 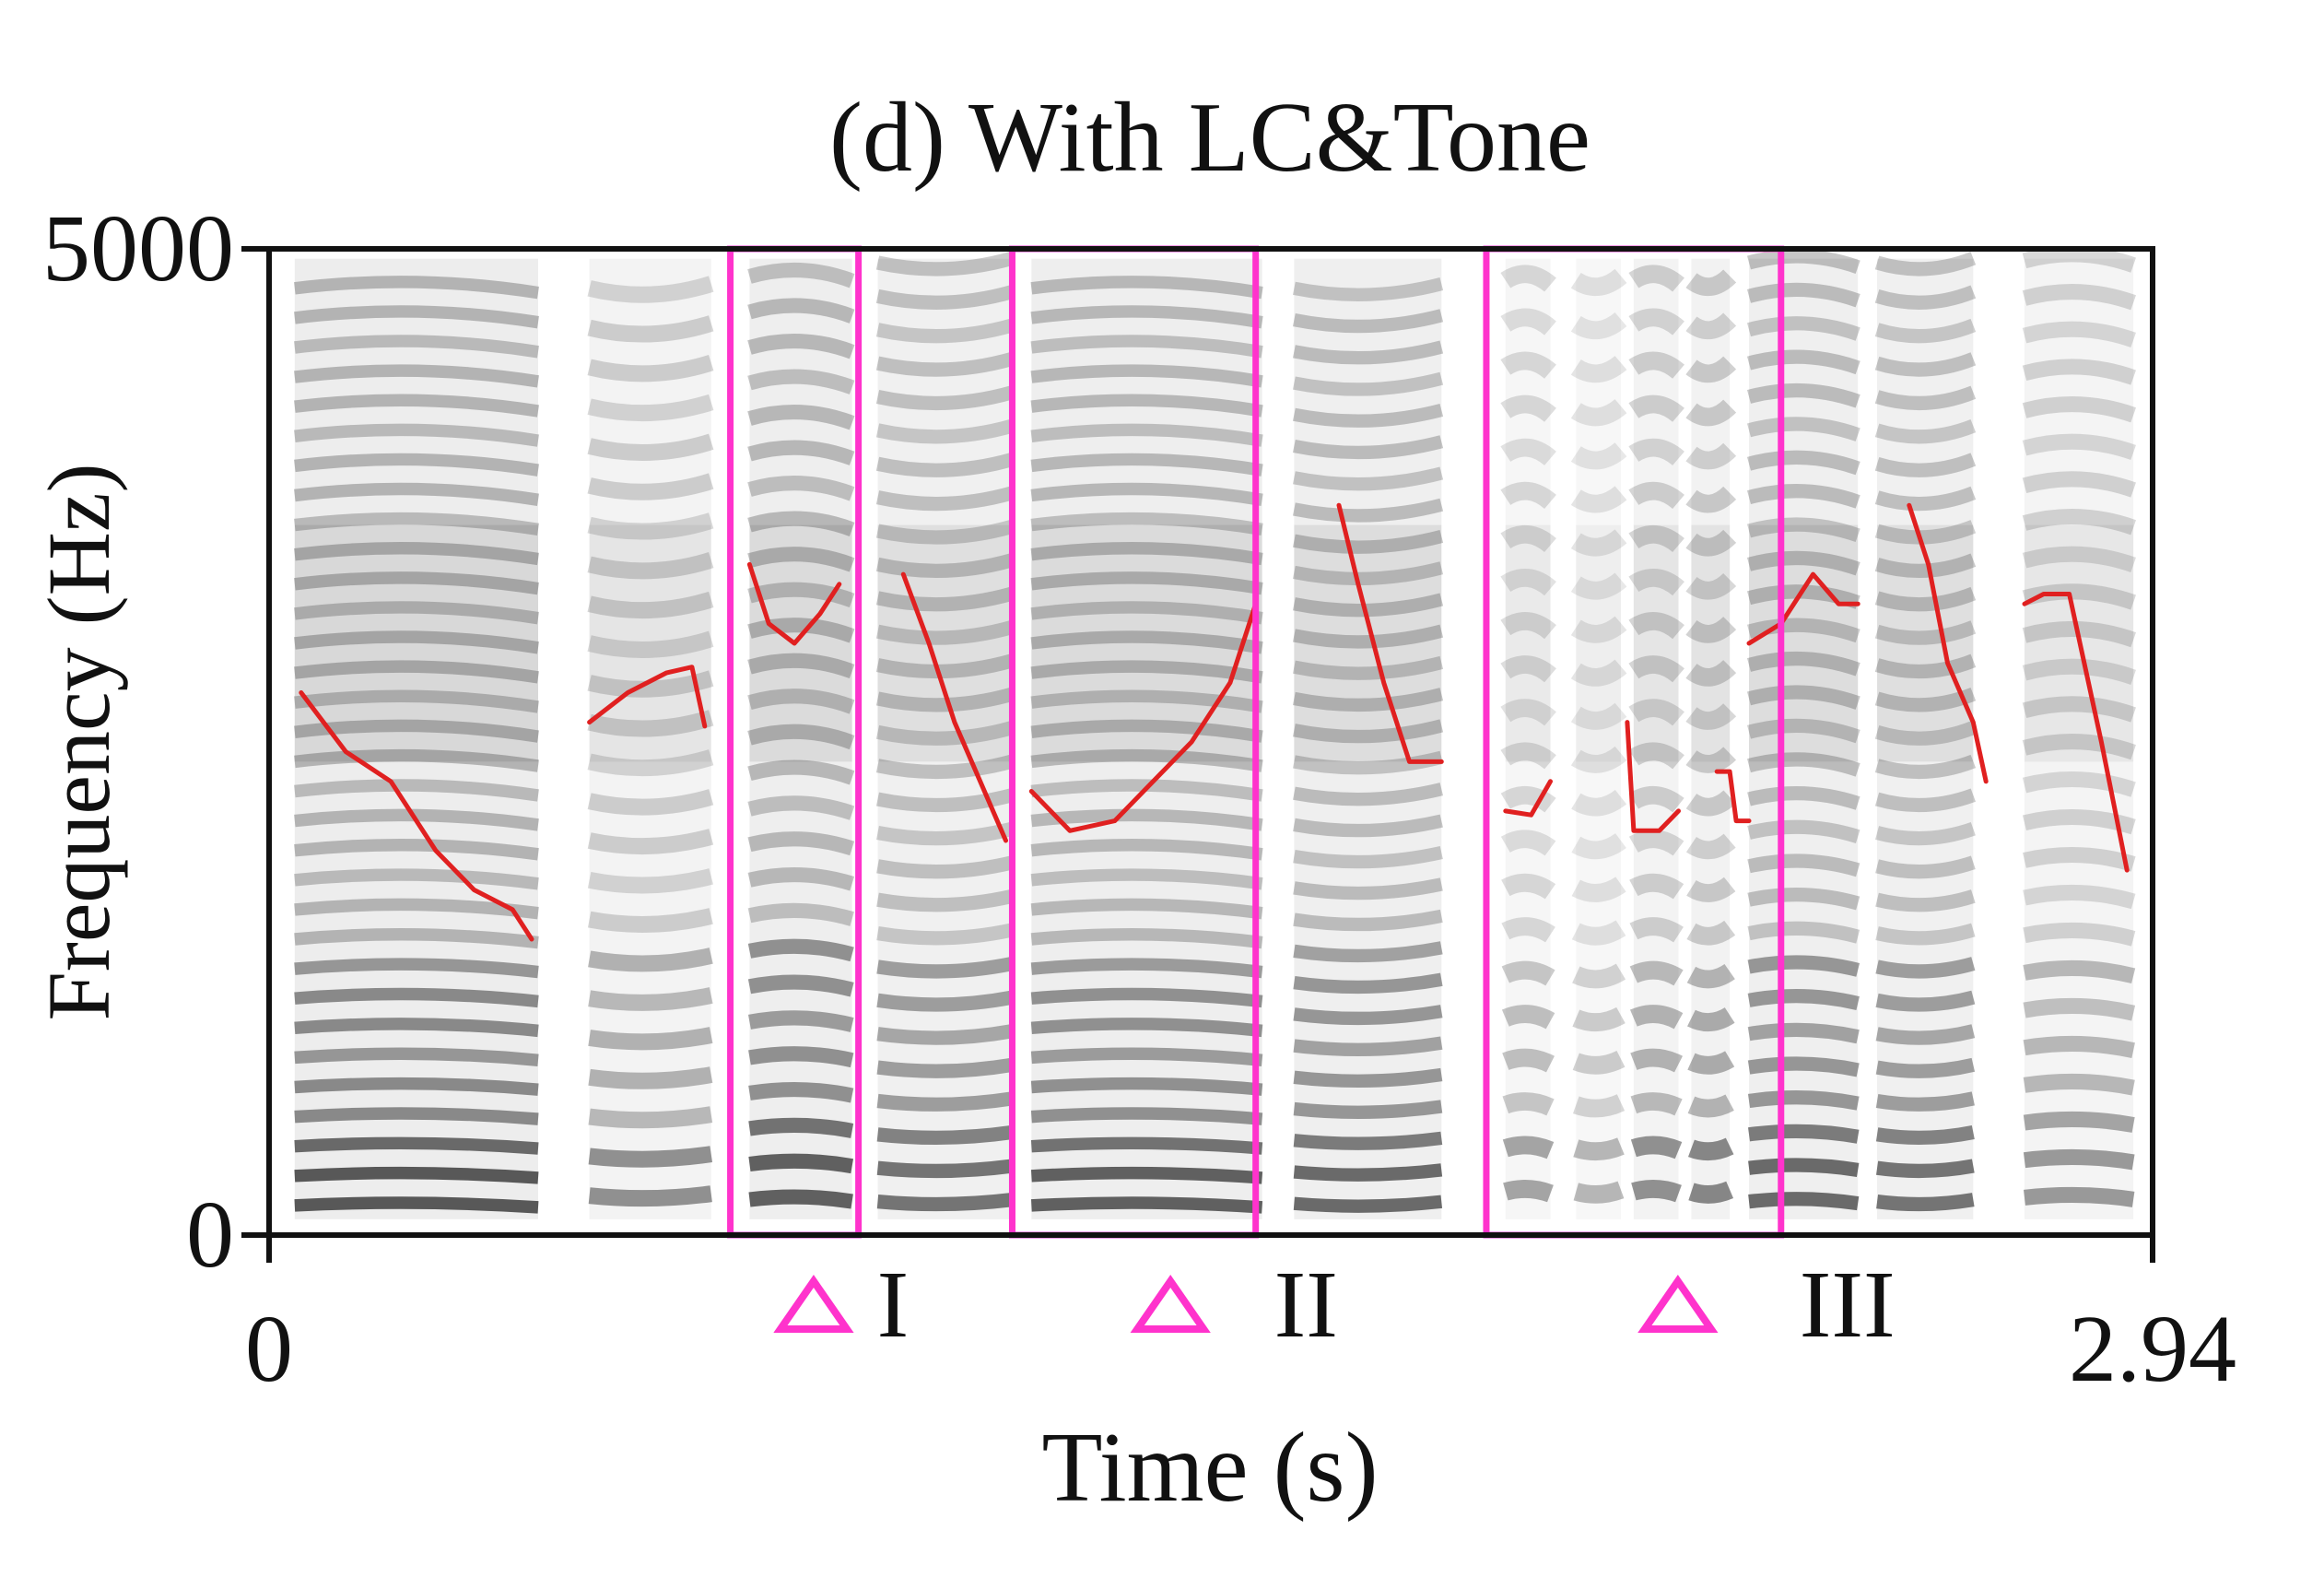 I want to click on chart-title: (d) With LC&Tone, so click(x=1209, y=138).